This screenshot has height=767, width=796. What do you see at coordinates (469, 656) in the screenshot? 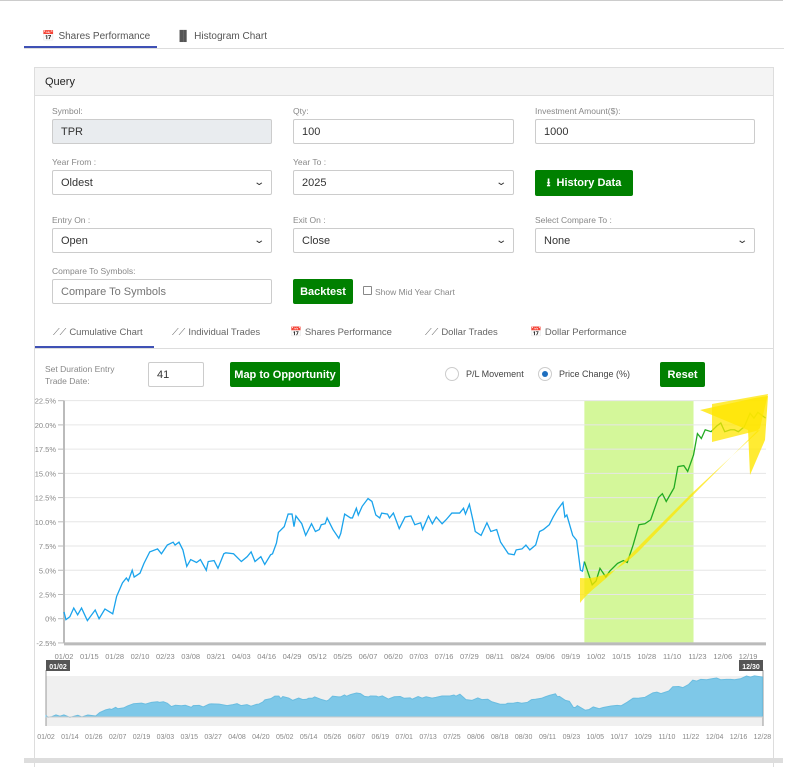
I see `x-tick-label: 07/29` at bounding box center [469, 656].